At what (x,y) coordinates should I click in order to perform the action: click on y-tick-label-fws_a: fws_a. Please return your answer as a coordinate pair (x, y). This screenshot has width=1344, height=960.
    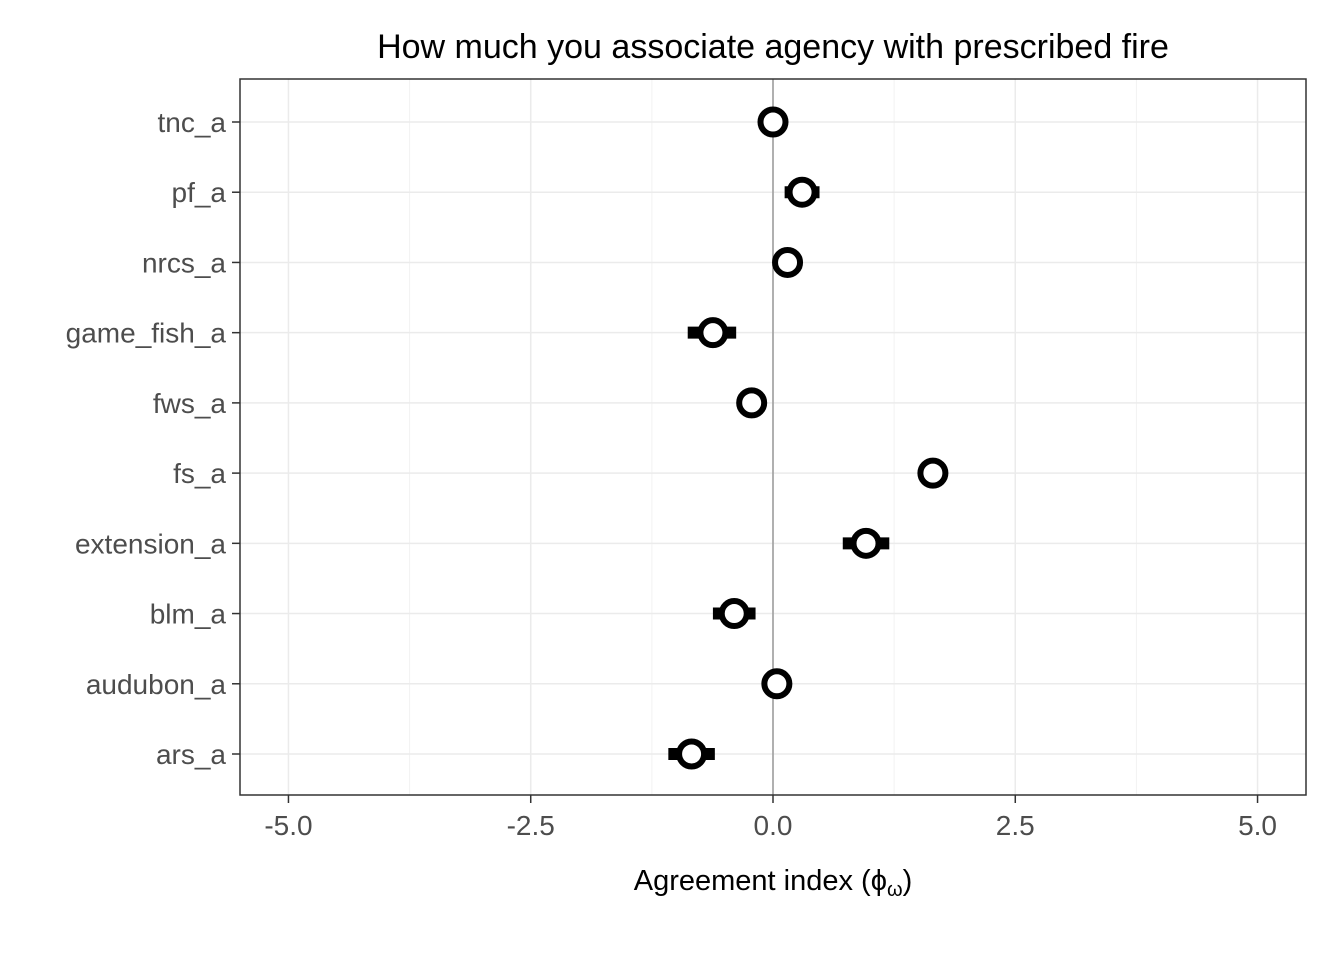
    Looking at the image, I should click on (190, 403).